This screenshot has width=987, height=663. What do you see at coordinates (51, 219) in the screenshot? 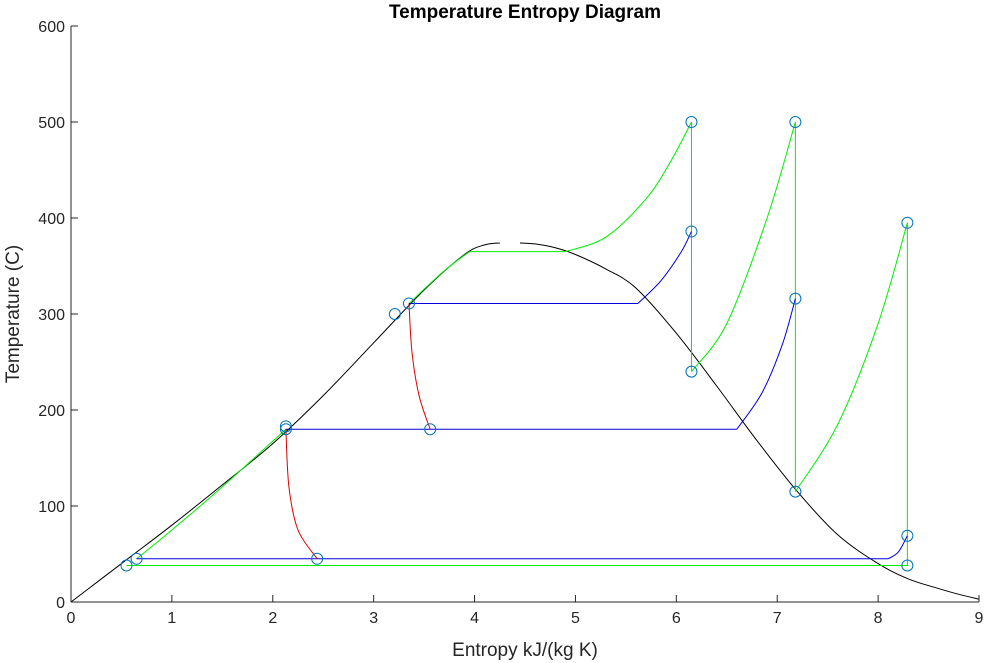
I see `y-tick-label: 400` at bounding box center [51, 219].